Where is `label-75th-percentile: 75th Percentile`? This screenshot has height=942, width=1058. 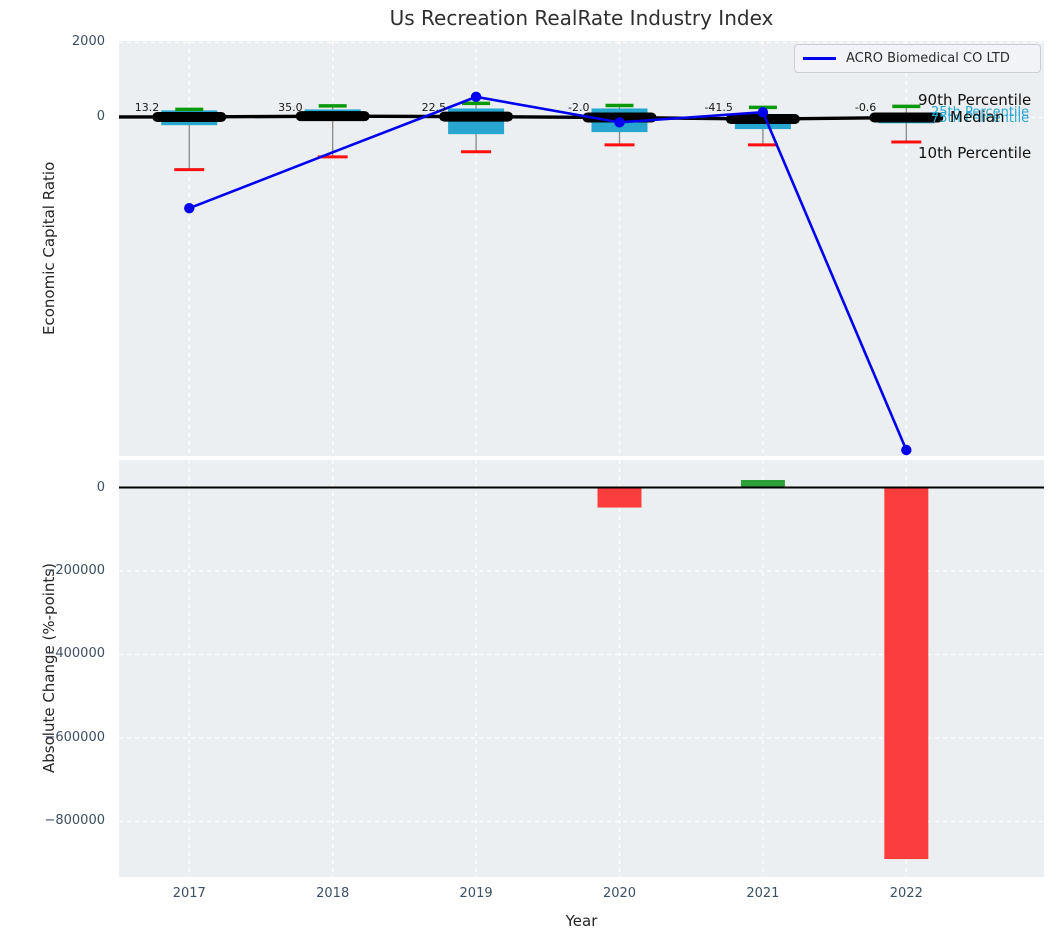
label-75th-percentile: 75th Percentile is located at coordinates (980, 118).